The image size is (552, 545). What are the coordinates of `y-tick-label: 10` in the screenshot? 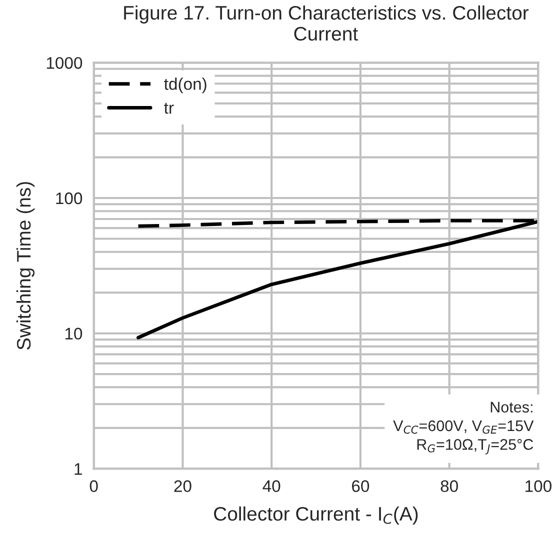 It's located at (73, 334).